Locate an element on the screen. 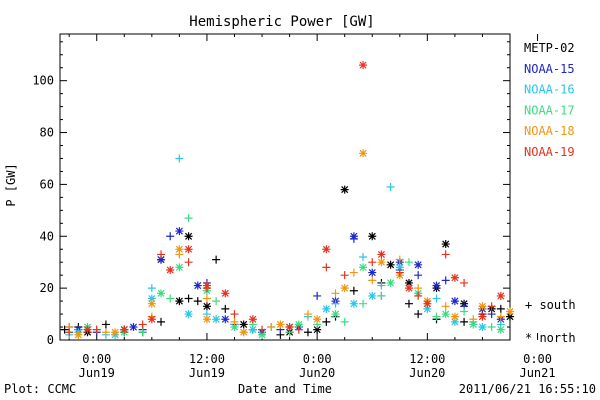 Image resolution: width=600 pixels, height=400 pixels. x-tick-date-label: Jun19 is located at coordinates (207, 373).